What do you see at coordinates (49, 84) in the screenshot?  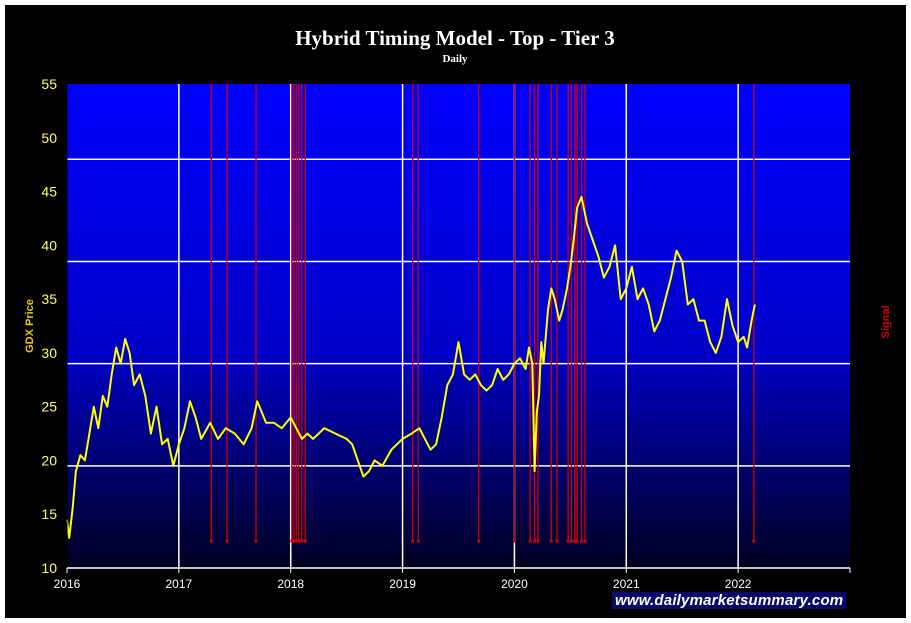 I see `y-tick-label: 55` at bounding box center [49, 84].